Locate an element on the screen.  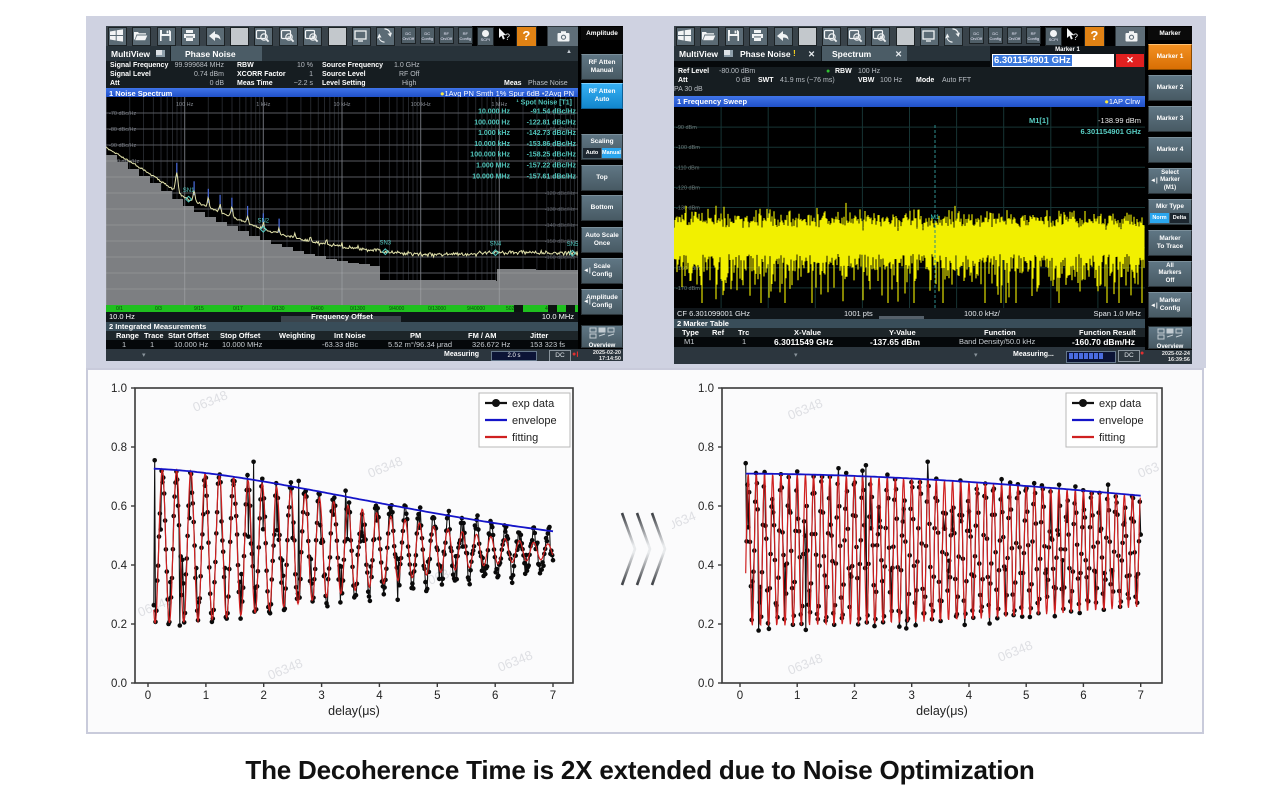
svg-text: 1 kHz is located at coordinates (263, 105).